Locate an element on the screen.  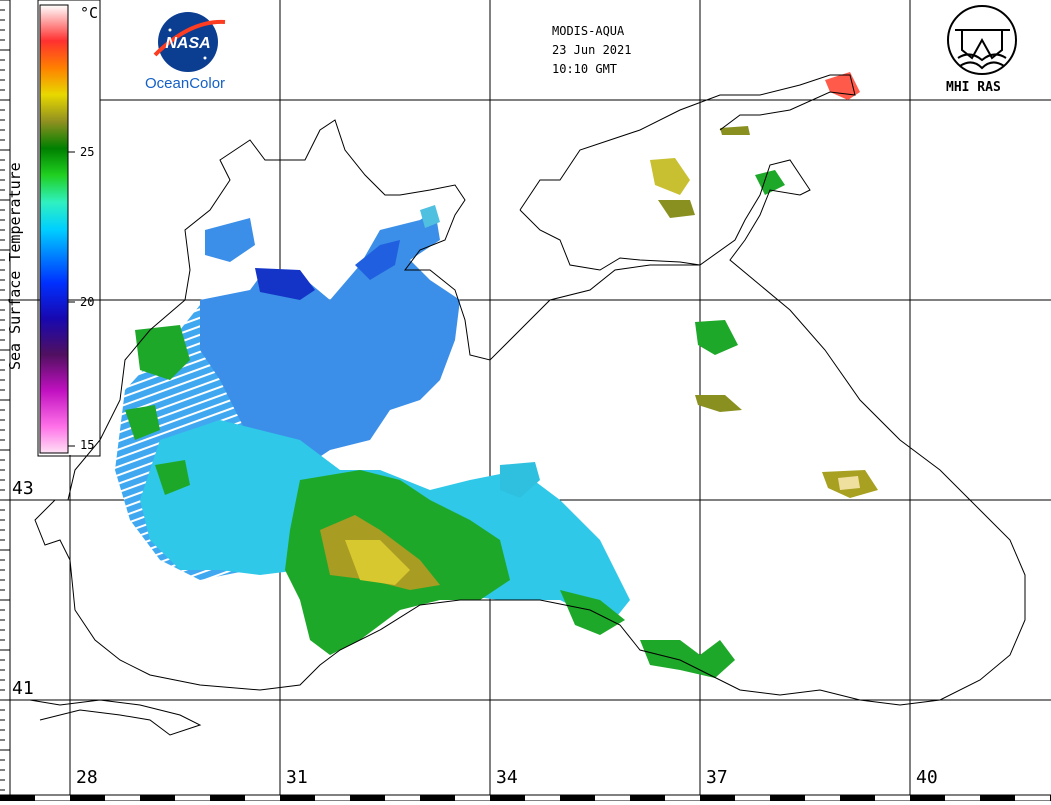
colorbar-title: Sea Surface Temperature is located at coordinates (15, 266).